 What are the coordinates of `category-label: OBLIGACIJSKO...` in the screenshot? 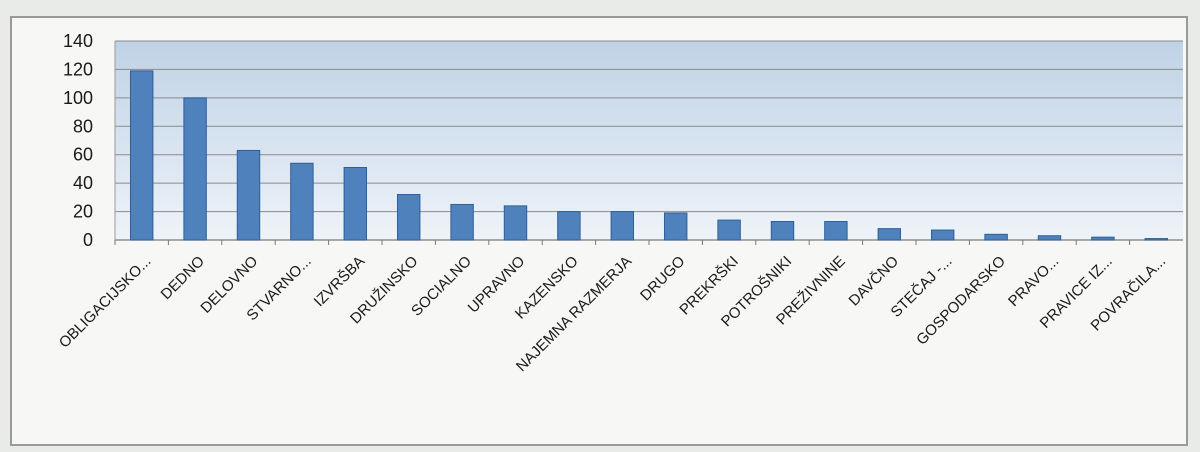 It's located at (105, 302).